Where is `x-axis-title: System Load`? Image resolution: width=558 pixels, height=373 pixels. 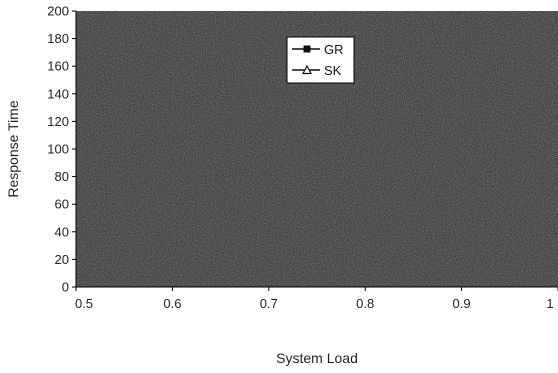
x-axis-title: System Load is located at coordinates (317, 358).